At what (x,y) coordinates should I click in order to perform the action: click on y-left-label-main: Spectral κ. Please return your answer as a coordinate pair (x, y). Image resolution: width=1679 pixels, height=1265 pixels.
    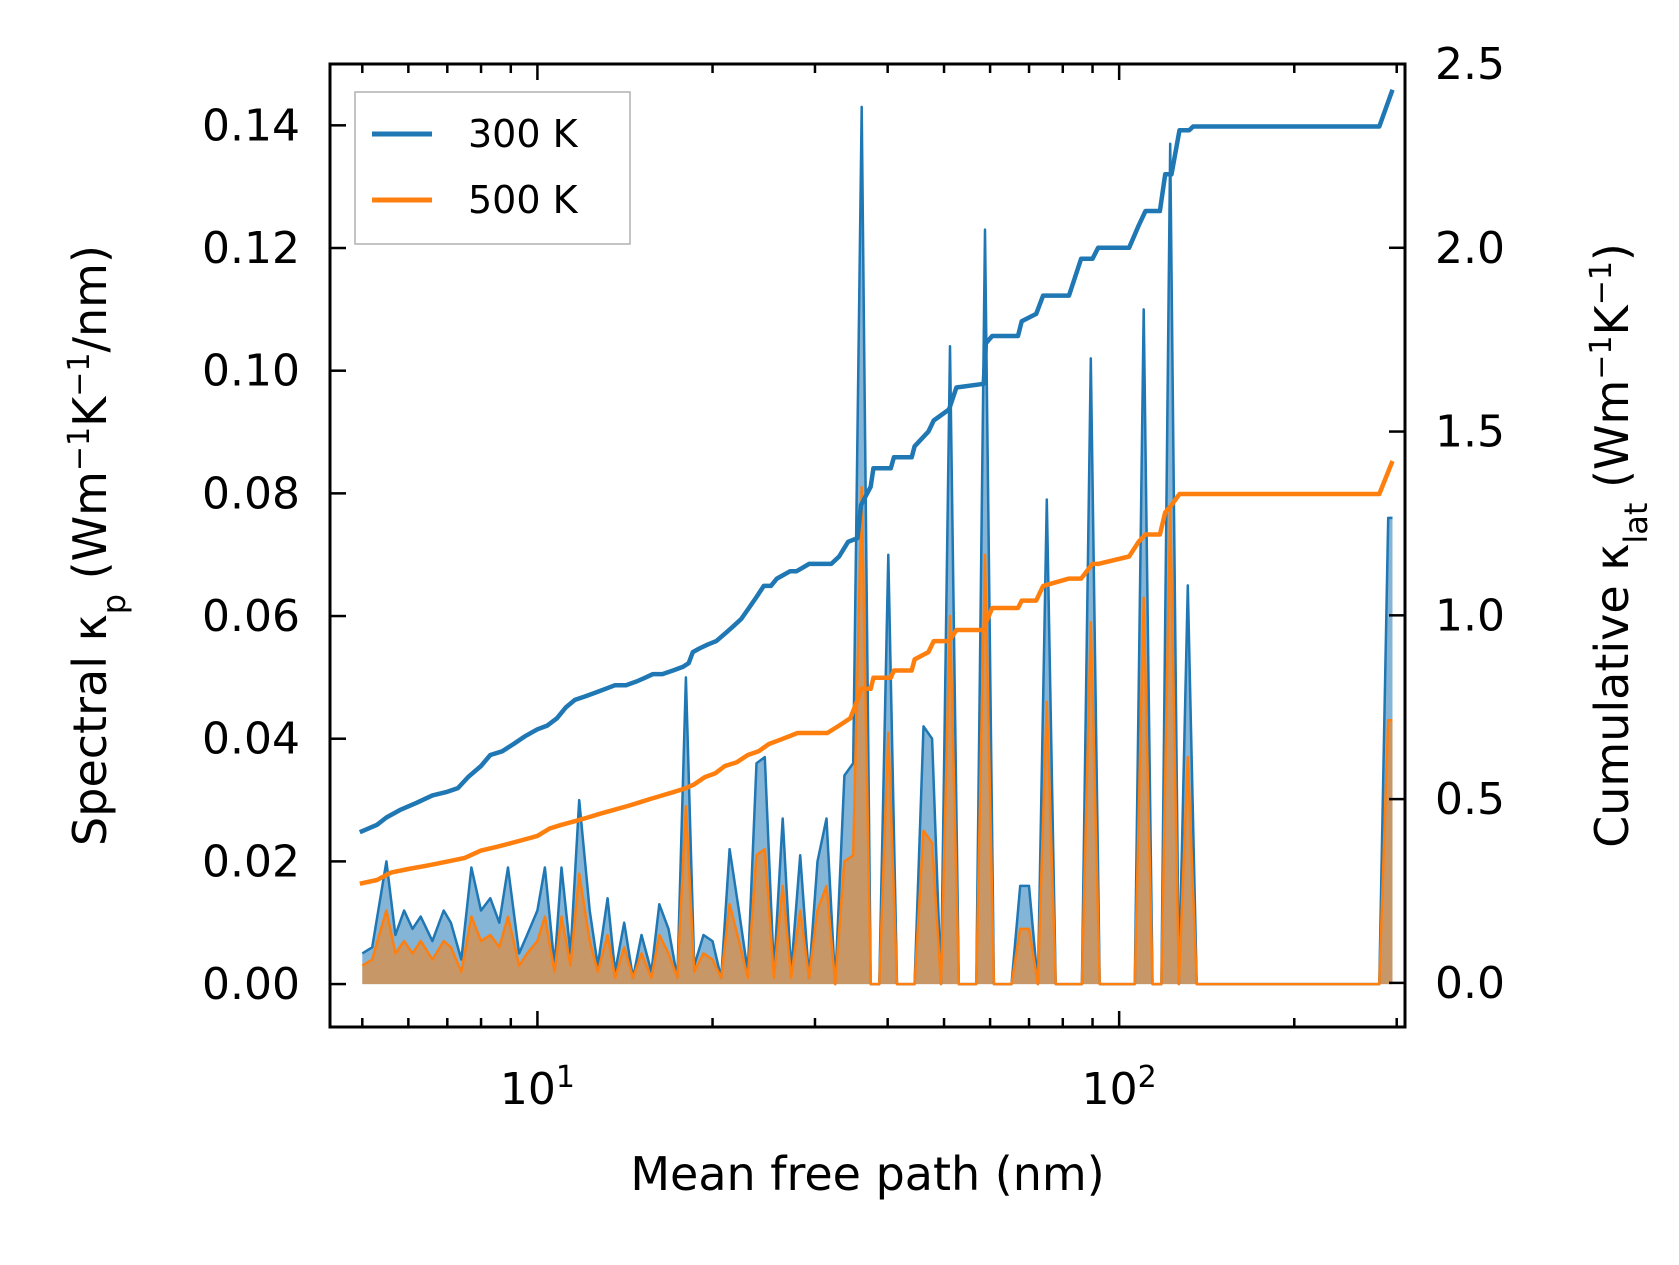
    Looking at the image, I should click on (90, 730).